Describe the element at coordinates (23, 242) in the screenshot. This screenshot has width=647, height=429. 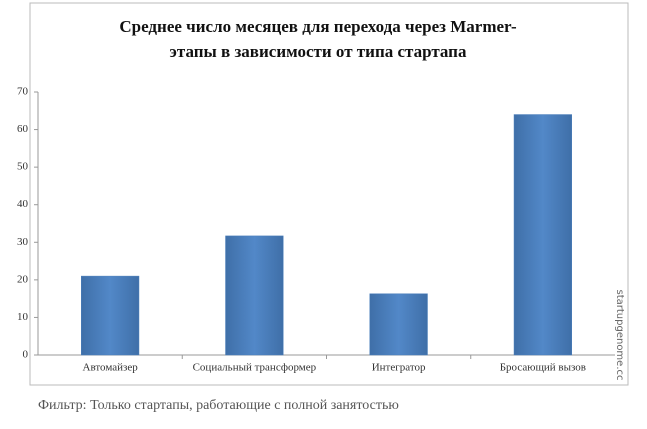
I see `y-tick-label: 30` at that location.